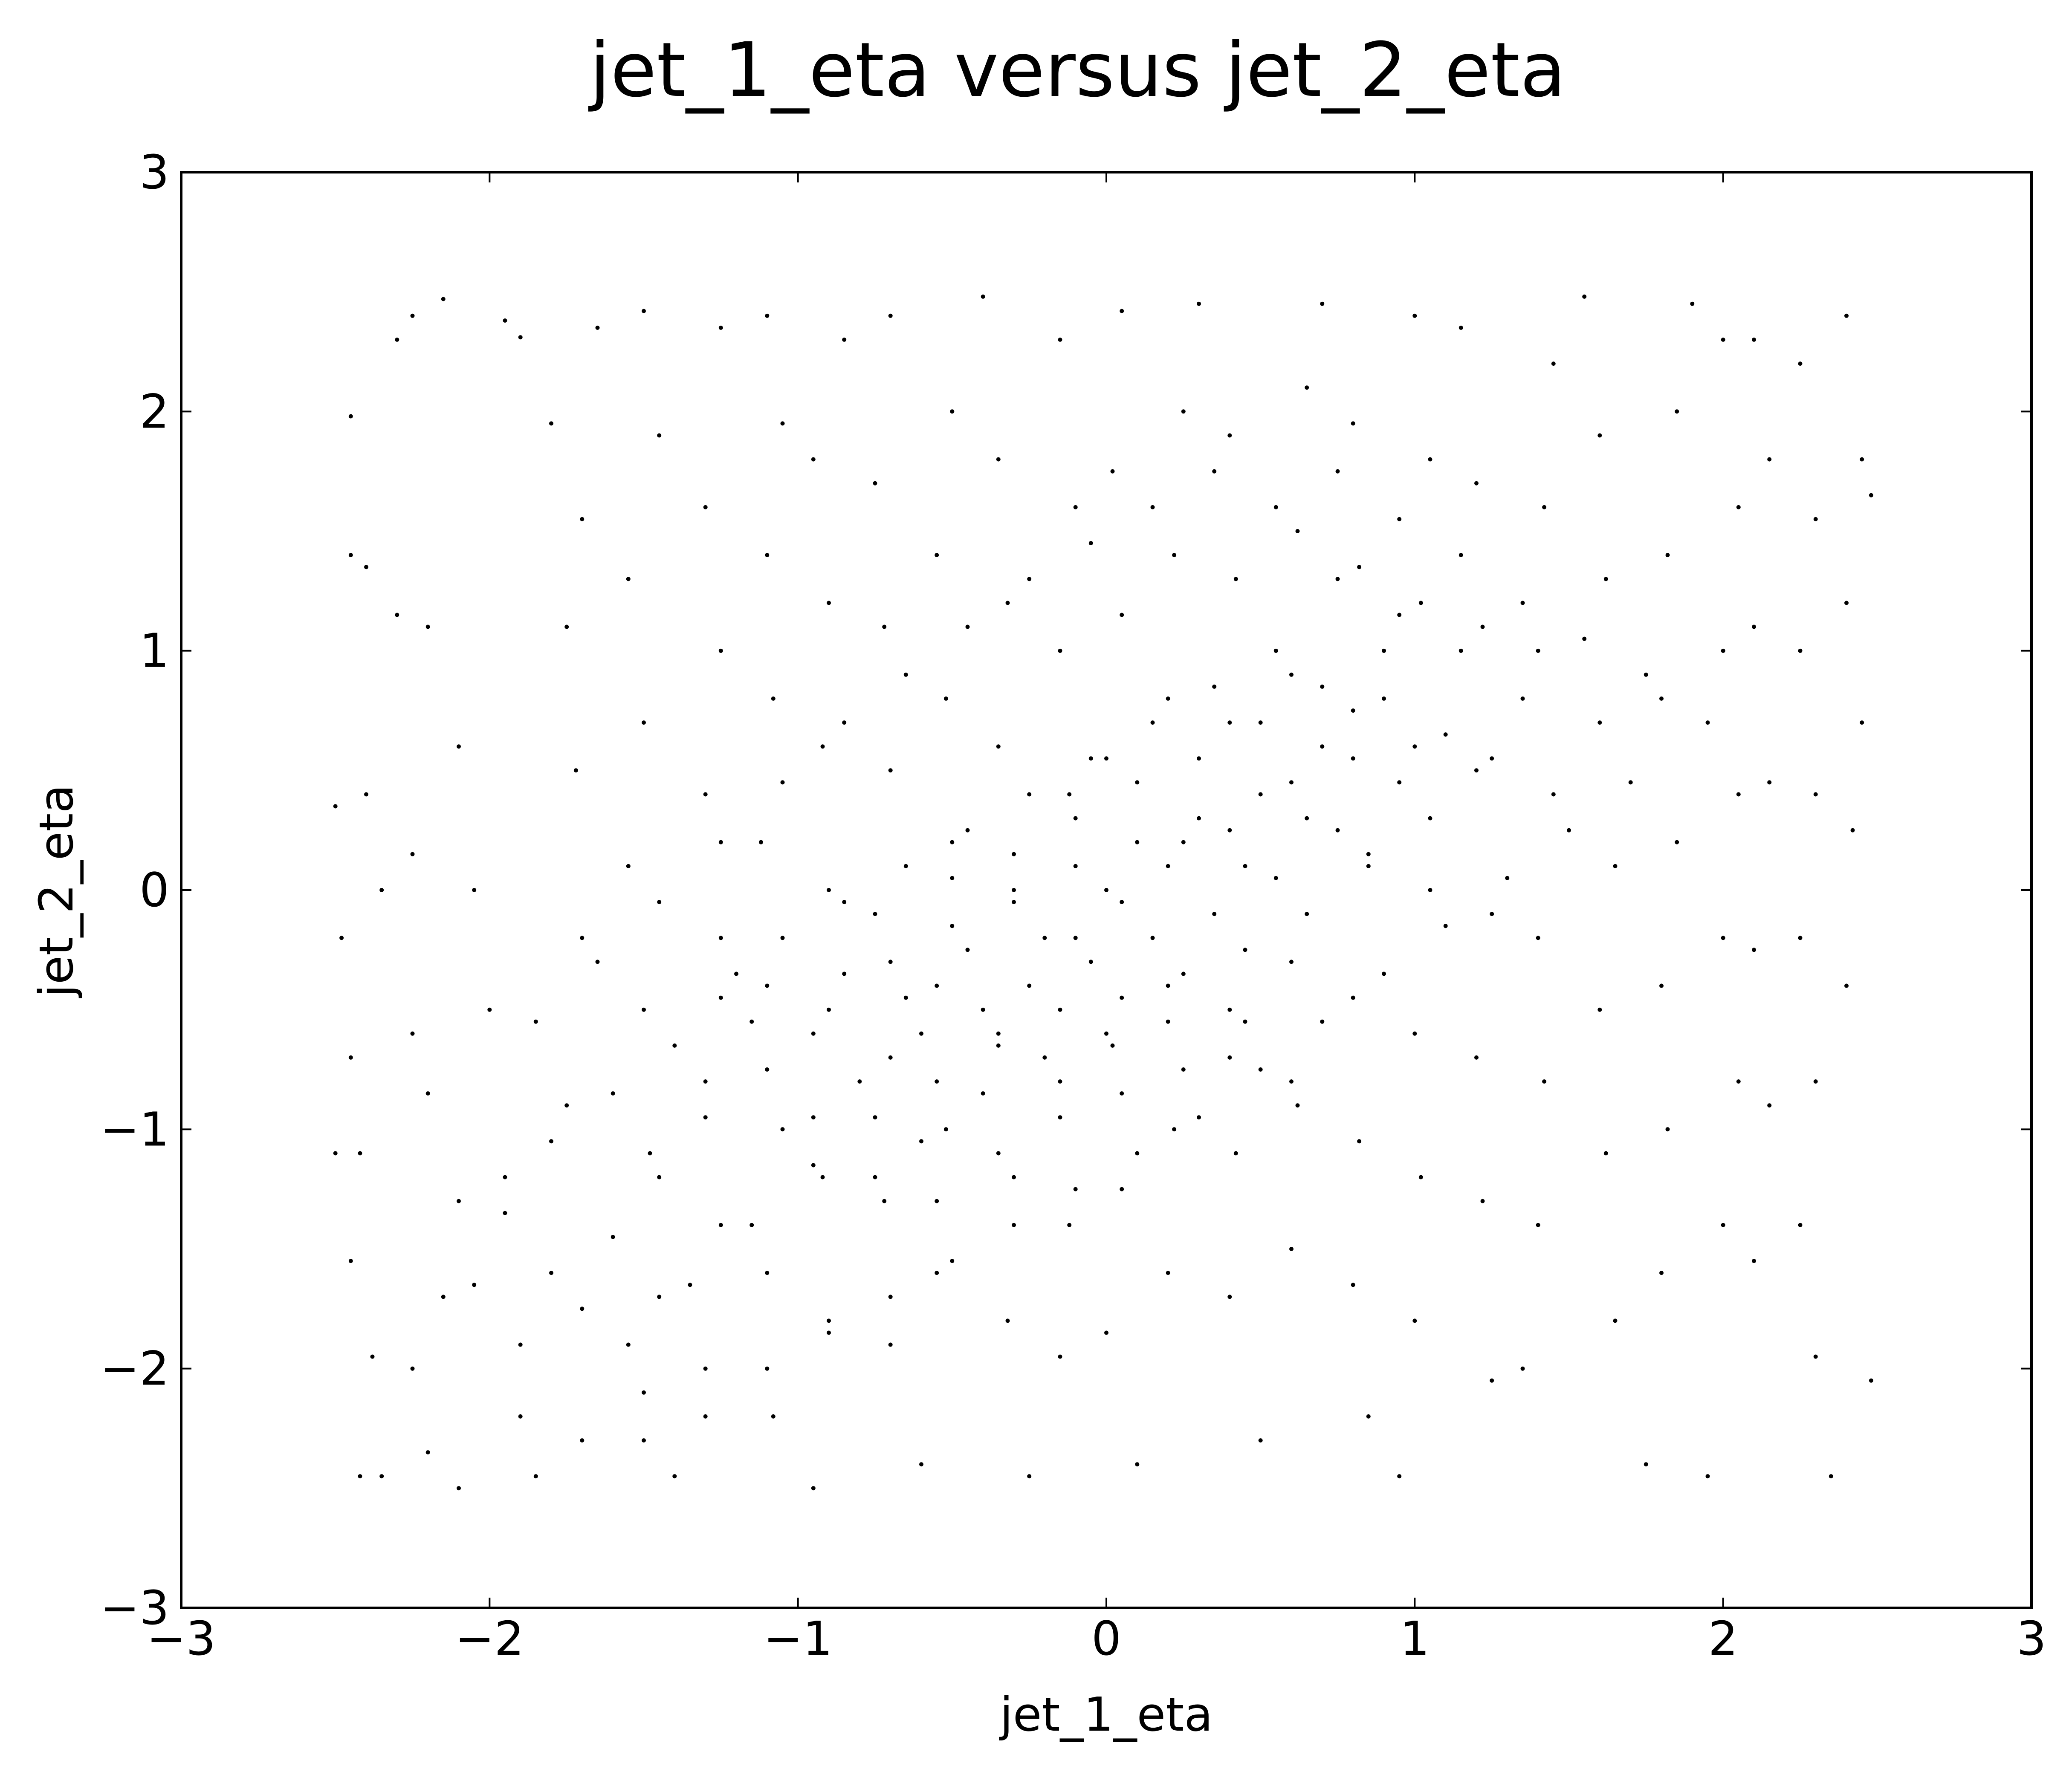  Describe the element at coordinates (154, 890) in the screenshot. I see `y-tick-label: 0` at that location.